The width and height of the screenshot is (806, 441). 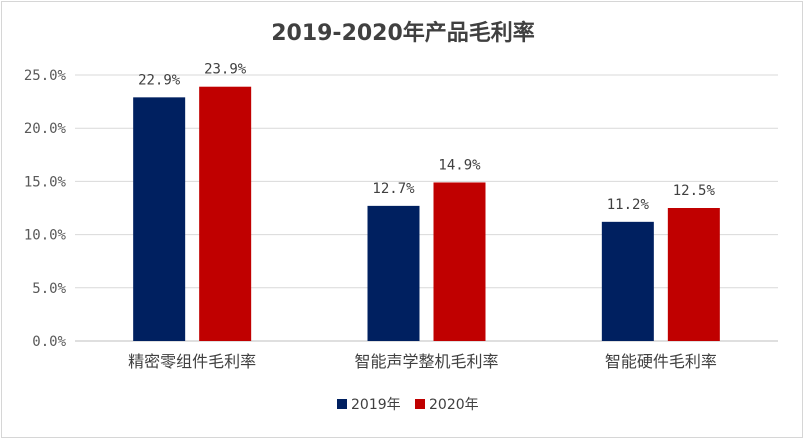 What do you see at coordinates (192, 361) in the screenshot?
I see `x-category-label: 精密零组件毛利率` at bounding box center [192, 361].